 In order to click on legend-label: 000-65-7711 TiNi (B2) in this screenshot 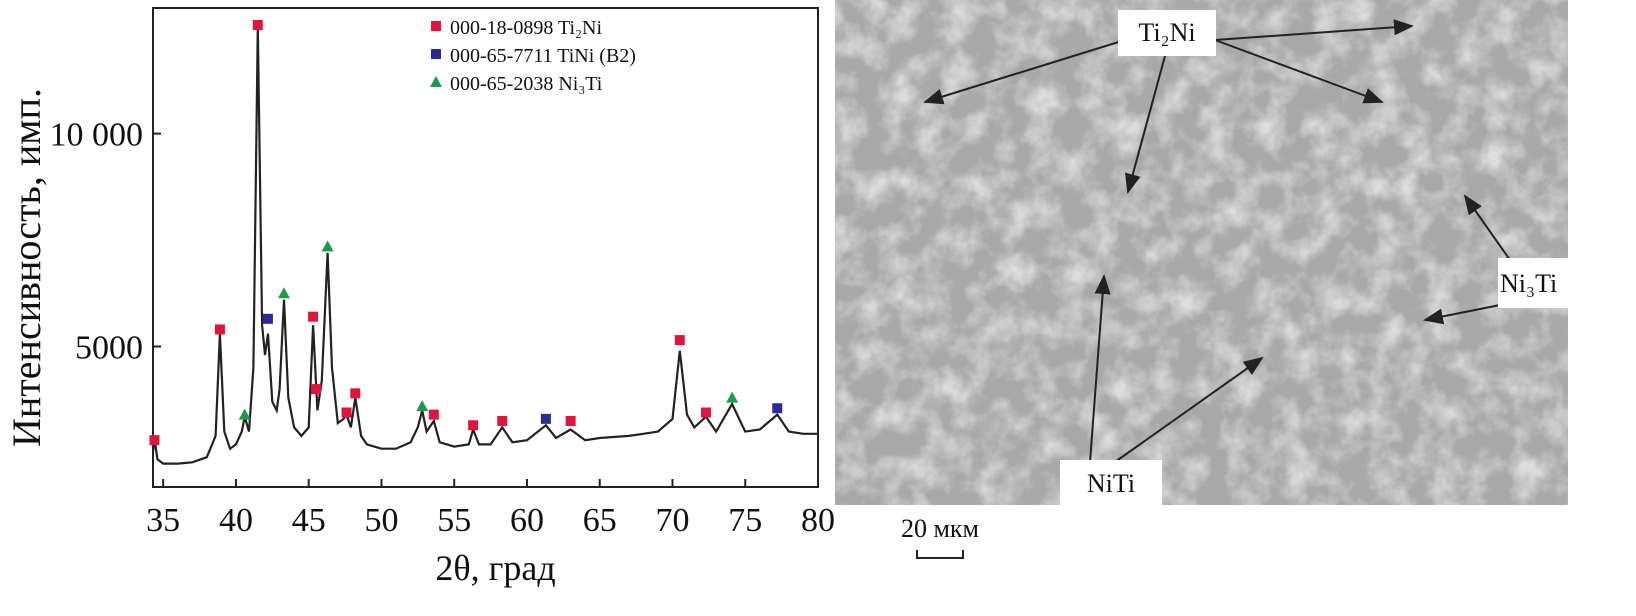, I will do `click(543, 56)`.